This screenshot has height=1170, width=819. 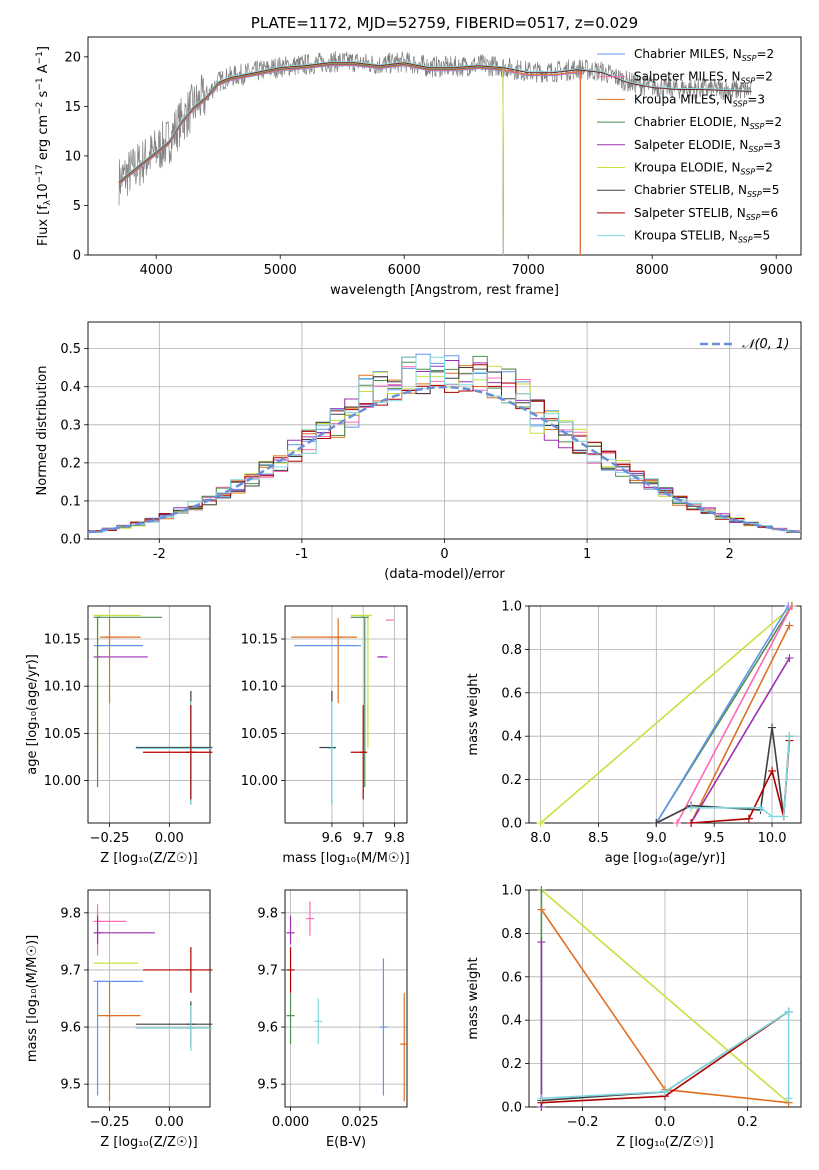 What do you see at coordinates (301, 554) in the screenshot?
I see `x-tick-label: -1` at bounding box center [301, 554].